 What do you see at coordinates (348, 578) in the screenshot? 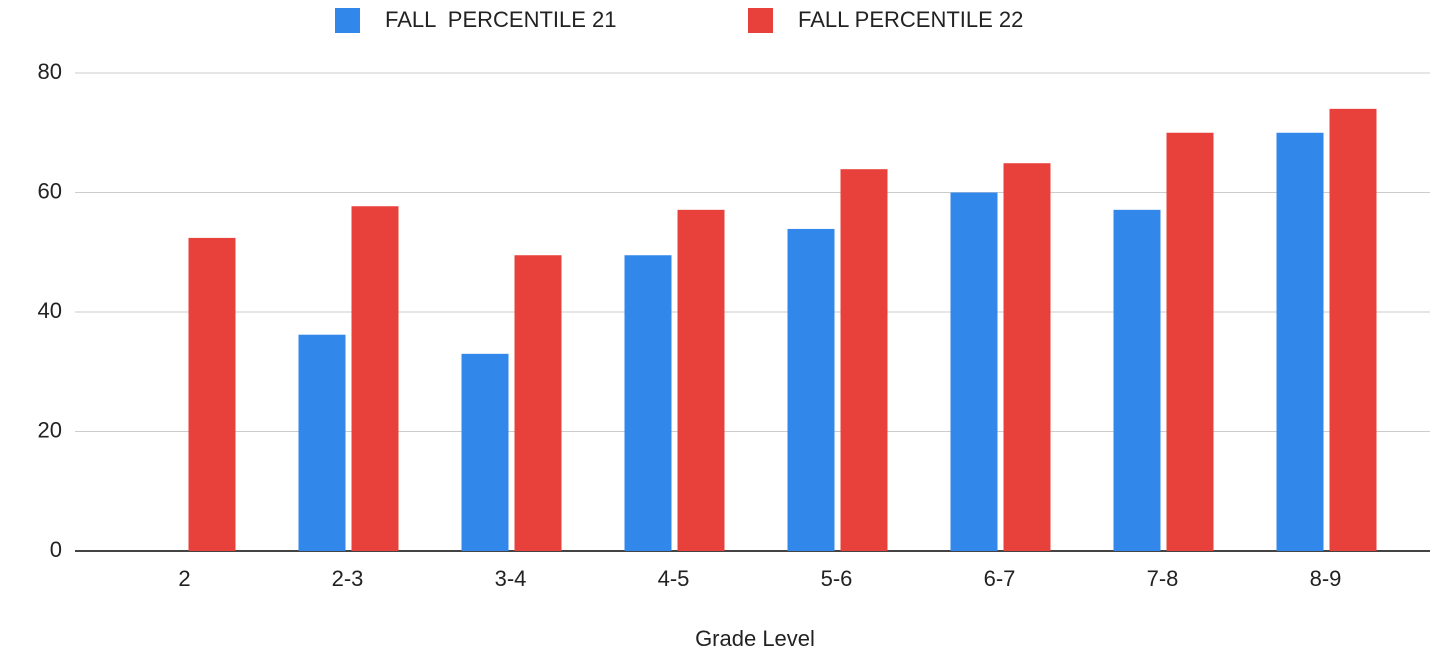
I see `x-tick-label: 2-3` at bounding box center [348, 578].